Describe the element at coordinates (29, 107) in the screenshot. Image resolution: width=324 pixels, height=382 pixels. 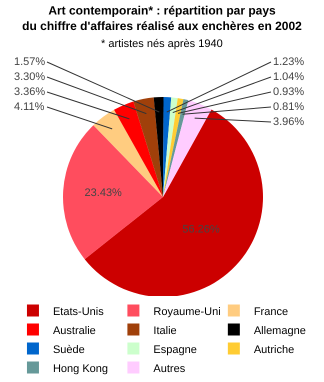
I see `data-label: 4.11%` at that location.